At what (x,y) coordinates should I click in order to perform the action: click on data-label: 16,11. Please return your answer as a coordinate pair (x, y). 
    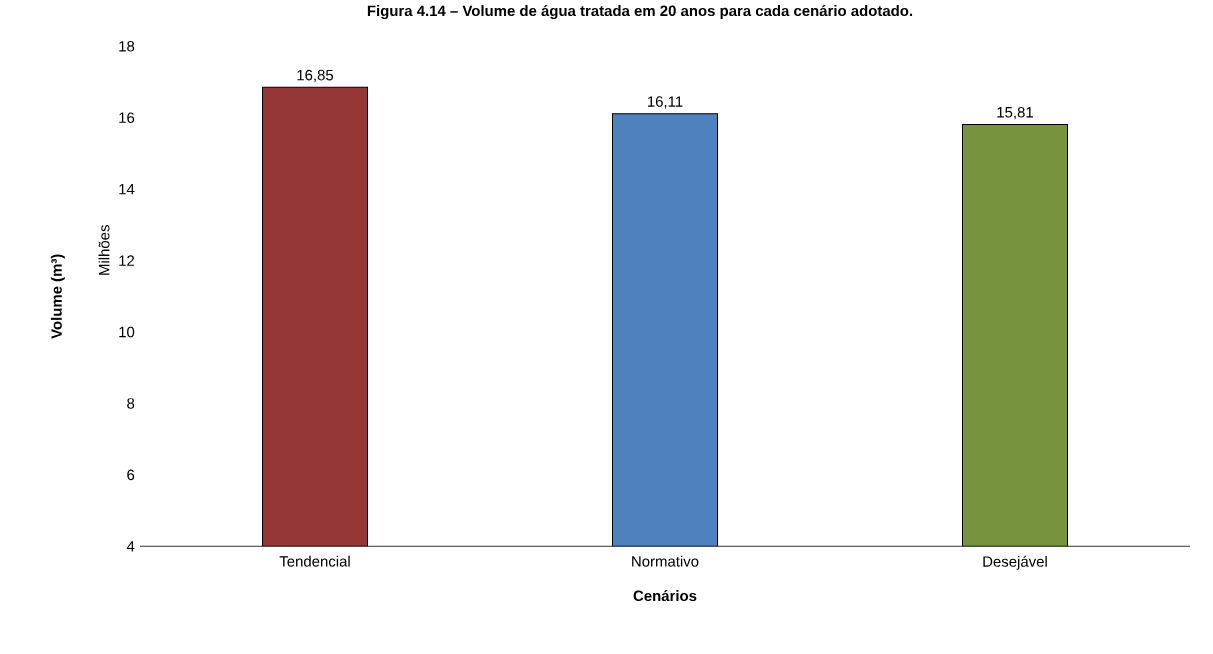
    Looking at the image, I should click on (665, 102).